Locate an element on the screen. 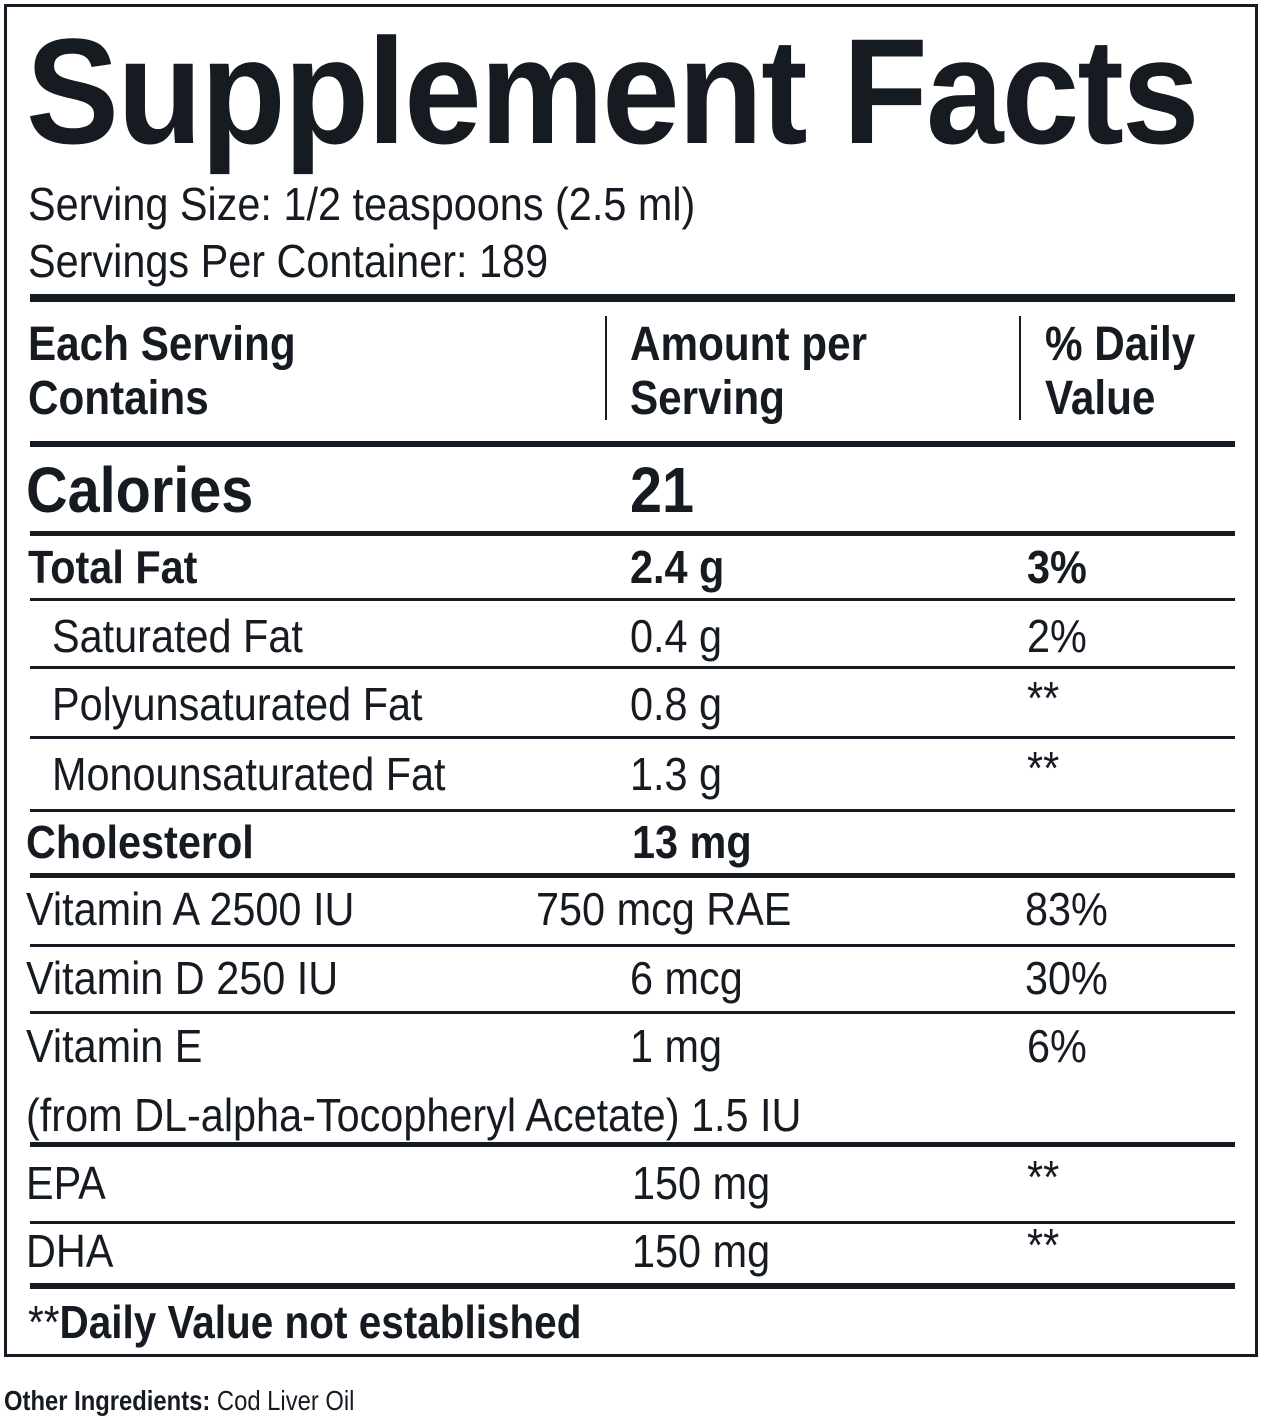  nutrient-amount: 2.4 g is located at coordinates (677, 567).